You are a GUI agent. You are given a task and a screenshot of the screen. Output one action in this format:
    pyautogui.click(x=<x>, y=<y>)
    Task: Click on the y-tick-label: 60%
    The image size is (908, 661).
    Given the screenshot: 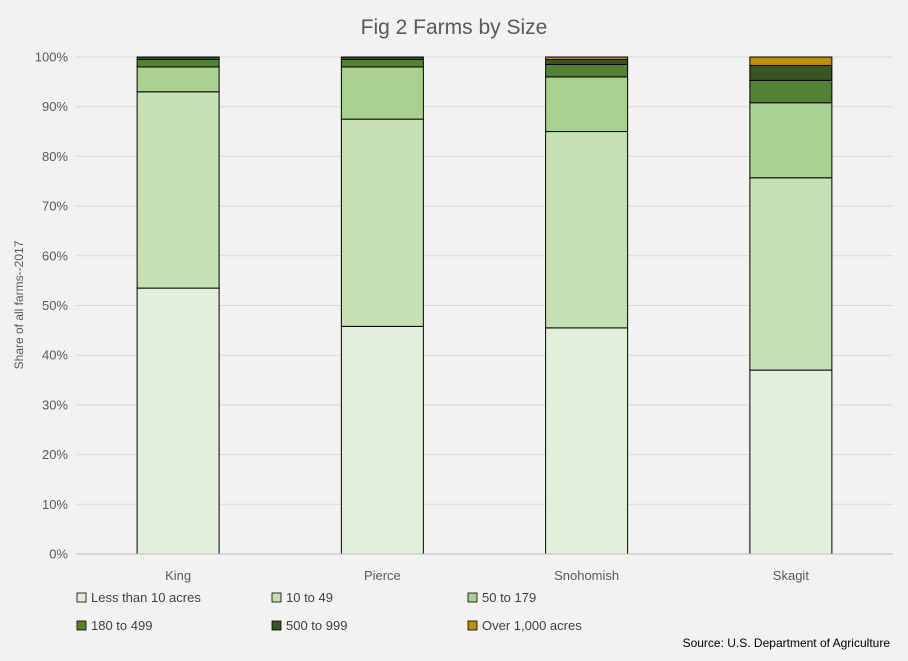 What is the action you would take?
    pyautogui.click(x=55, y=255)
    